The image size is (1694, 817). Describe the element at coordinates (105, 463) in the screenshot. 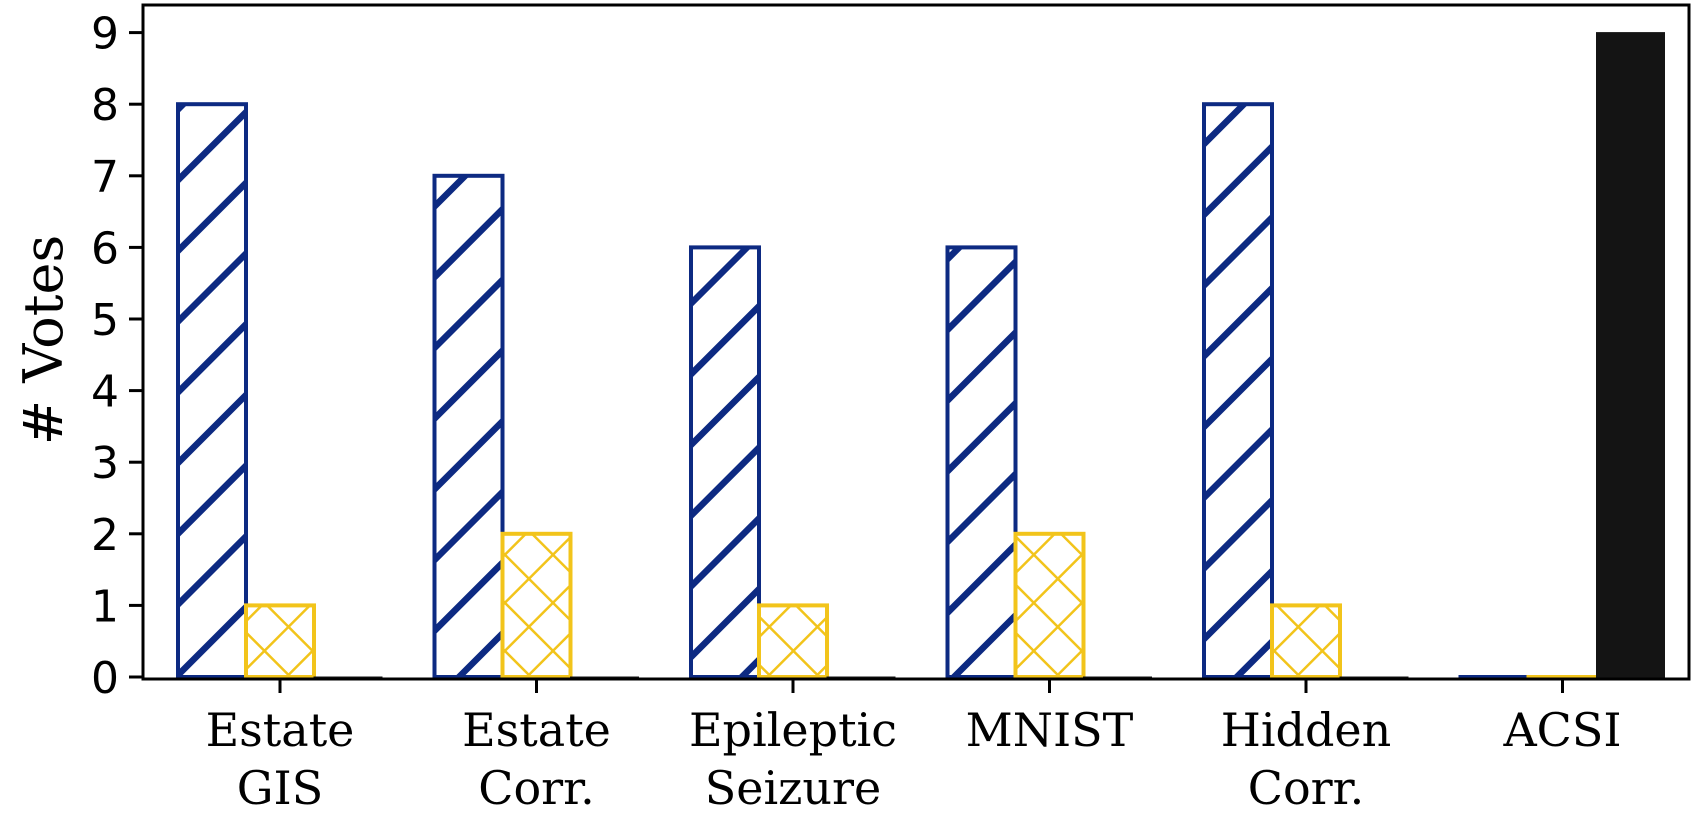

I see `y-tick-label: 3` at that location.